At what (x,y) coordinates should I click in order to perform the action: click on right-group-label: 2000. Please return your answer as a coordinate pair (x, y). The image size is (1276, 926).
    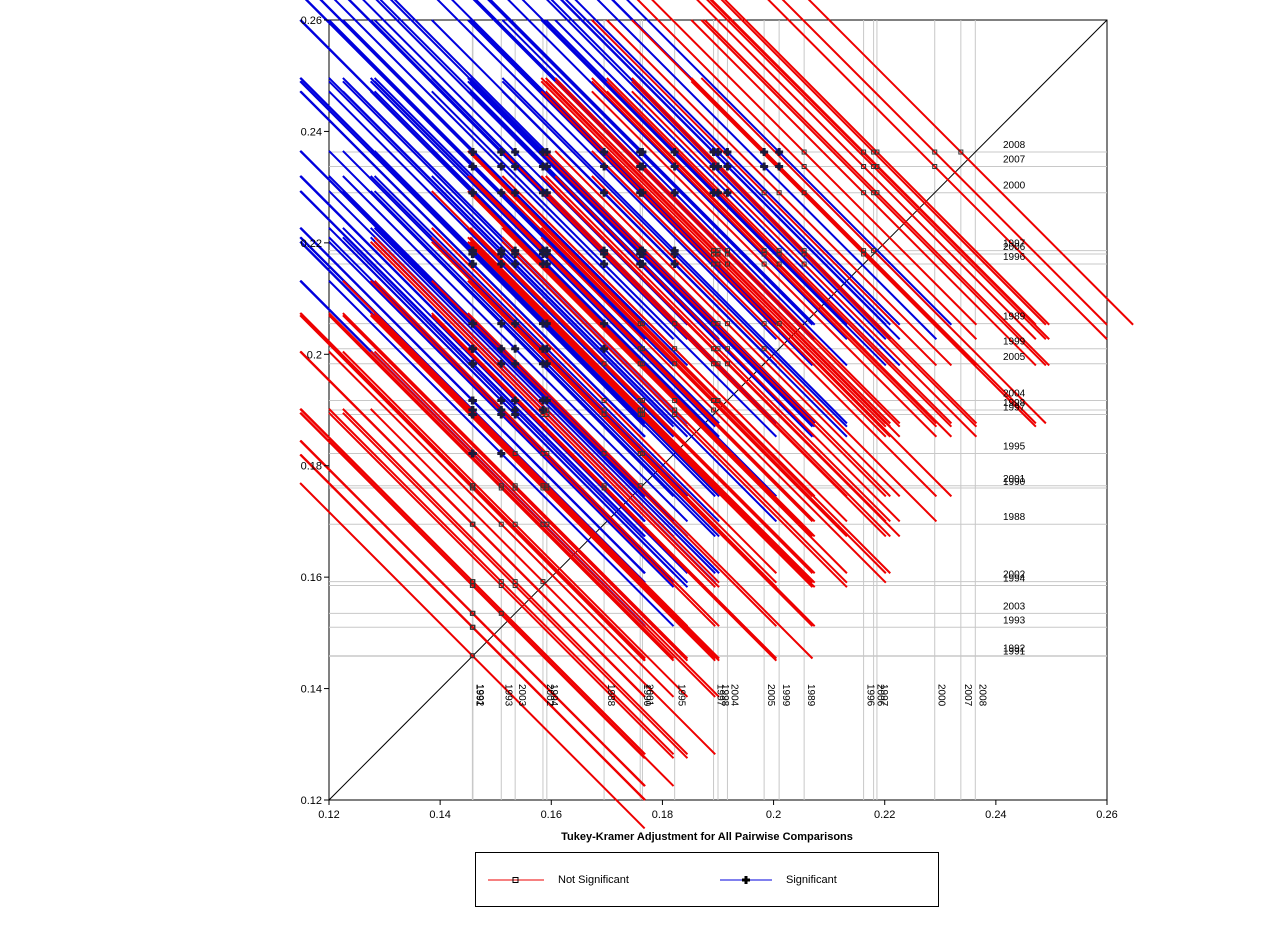
    Looking at the image, I should click on (1014, 186).